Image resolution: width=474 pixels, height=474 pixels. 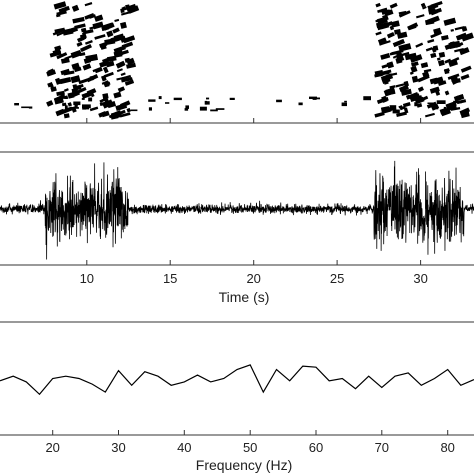 I want to click on waveform-tick-label-3: 25, so click(x=337, y=278).